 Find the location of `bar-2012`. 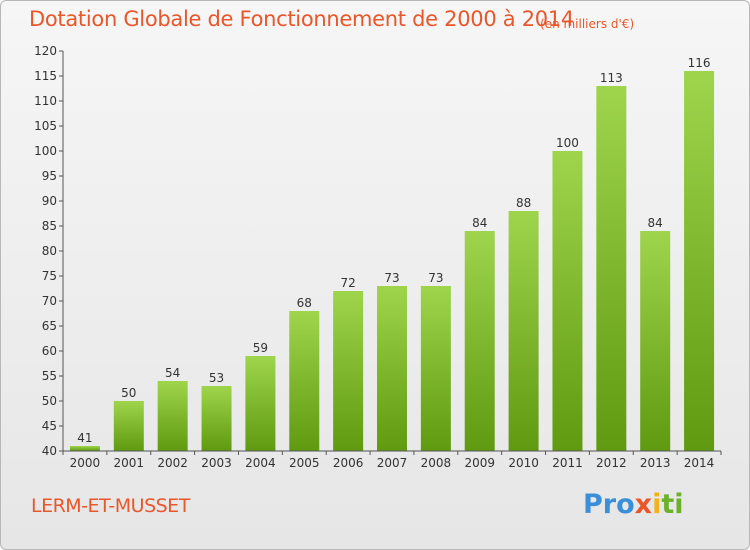

bar-2012 is located at coordinates (611, 268).